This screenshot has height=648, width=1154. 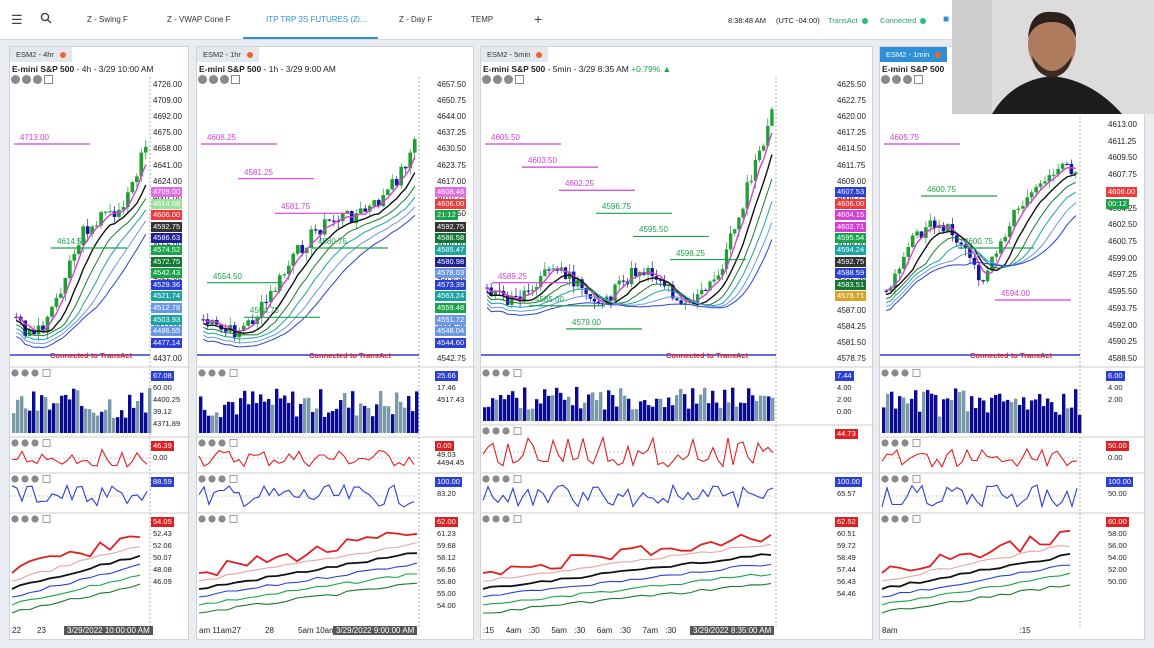 I want to click on indicator-value-label: 55.80, so click(x=446, y=581).